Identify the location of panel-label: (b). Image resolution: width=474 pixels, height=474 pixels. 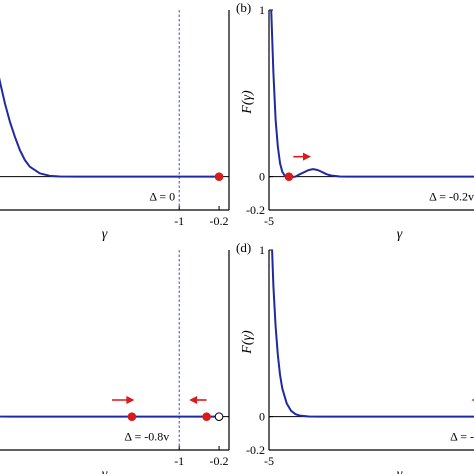
(243, 7).